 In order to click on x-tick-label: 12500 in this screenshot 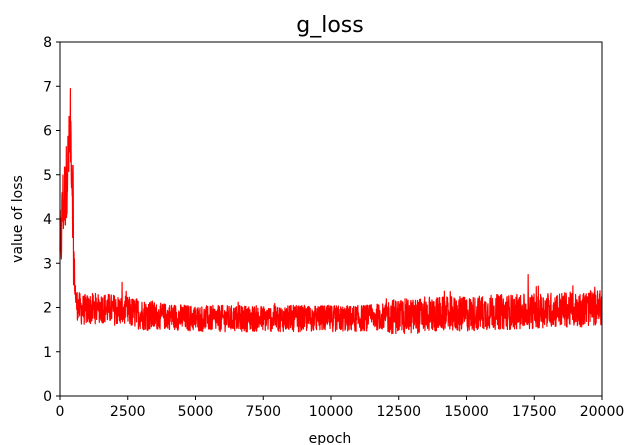, I will do `click(398, 412)`.